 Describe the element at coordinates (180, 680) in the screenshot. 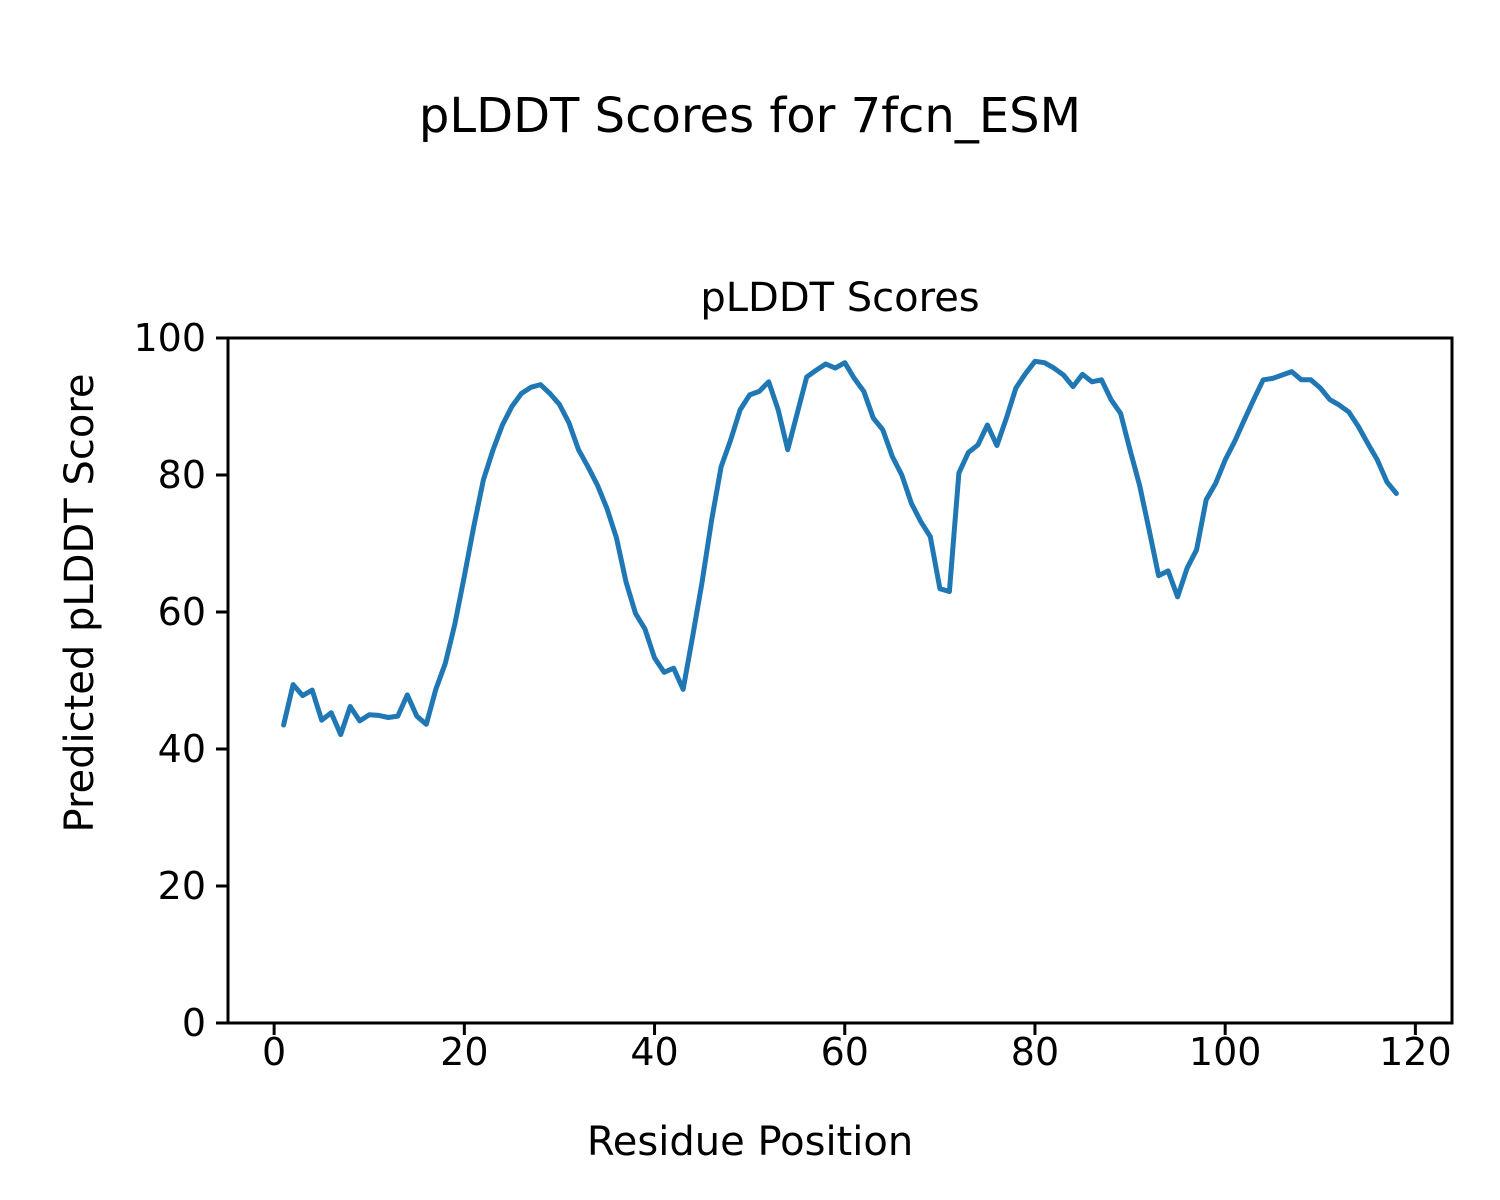

I see `y-axis-ticks: 0 20 40 60 80 100` at that location.